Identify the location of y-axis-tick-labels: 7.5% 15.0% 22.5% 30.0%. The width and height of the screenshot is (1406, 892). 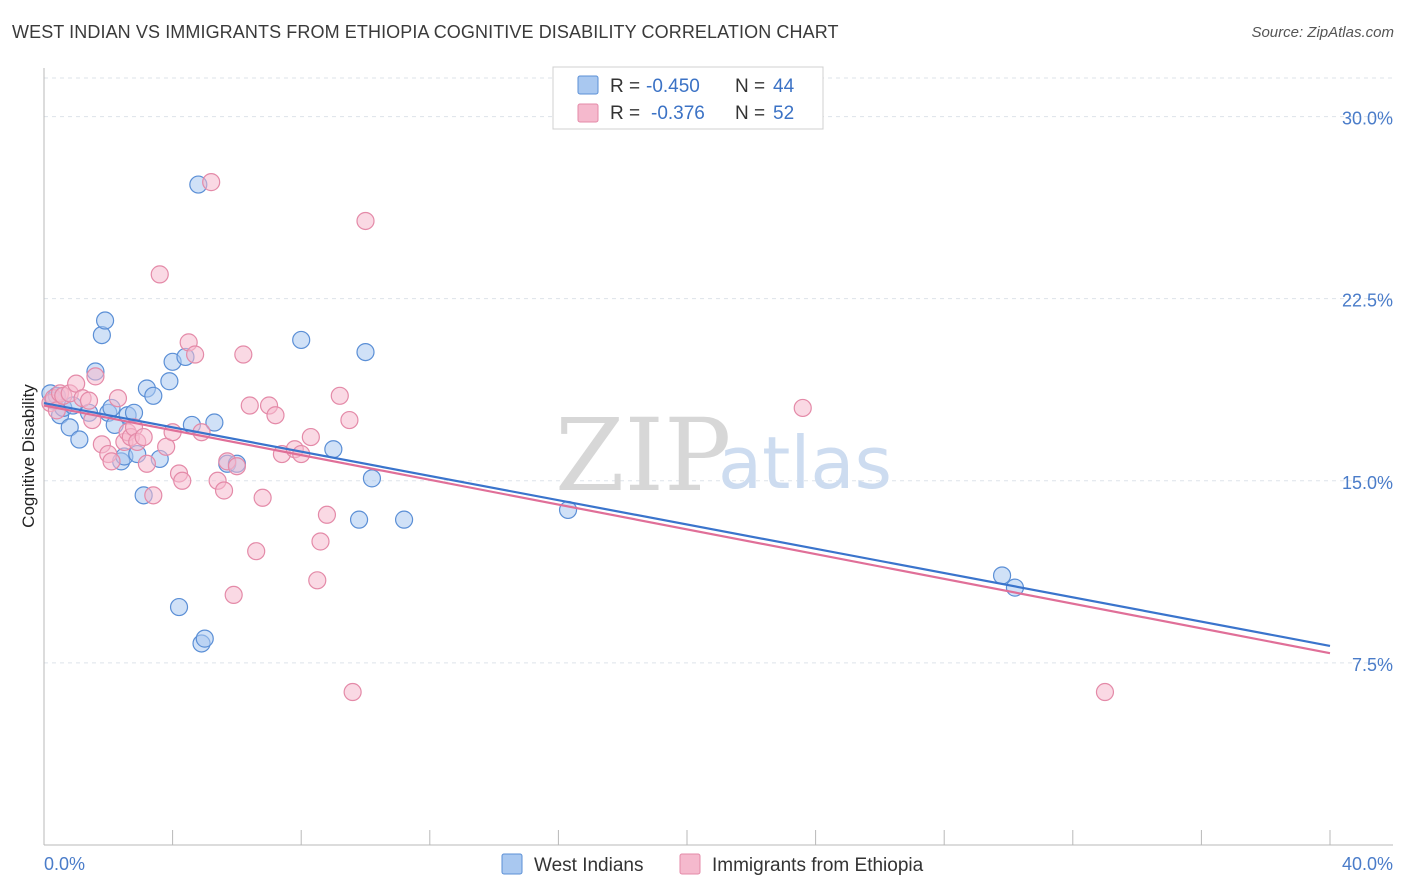
(1367, 392).